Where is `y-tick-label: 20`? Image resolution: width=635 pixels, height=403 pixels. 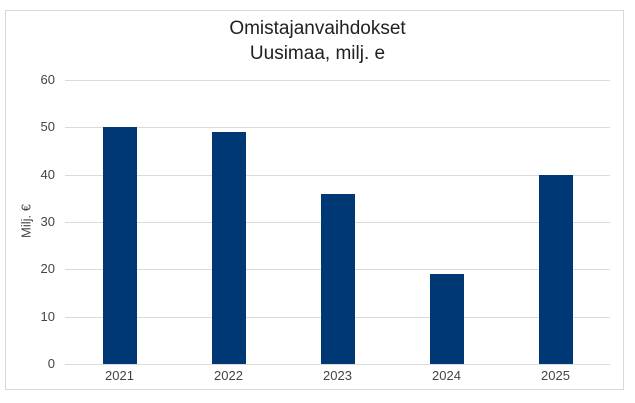
y-tick-label: 20 is located at coordinates (47, 269).